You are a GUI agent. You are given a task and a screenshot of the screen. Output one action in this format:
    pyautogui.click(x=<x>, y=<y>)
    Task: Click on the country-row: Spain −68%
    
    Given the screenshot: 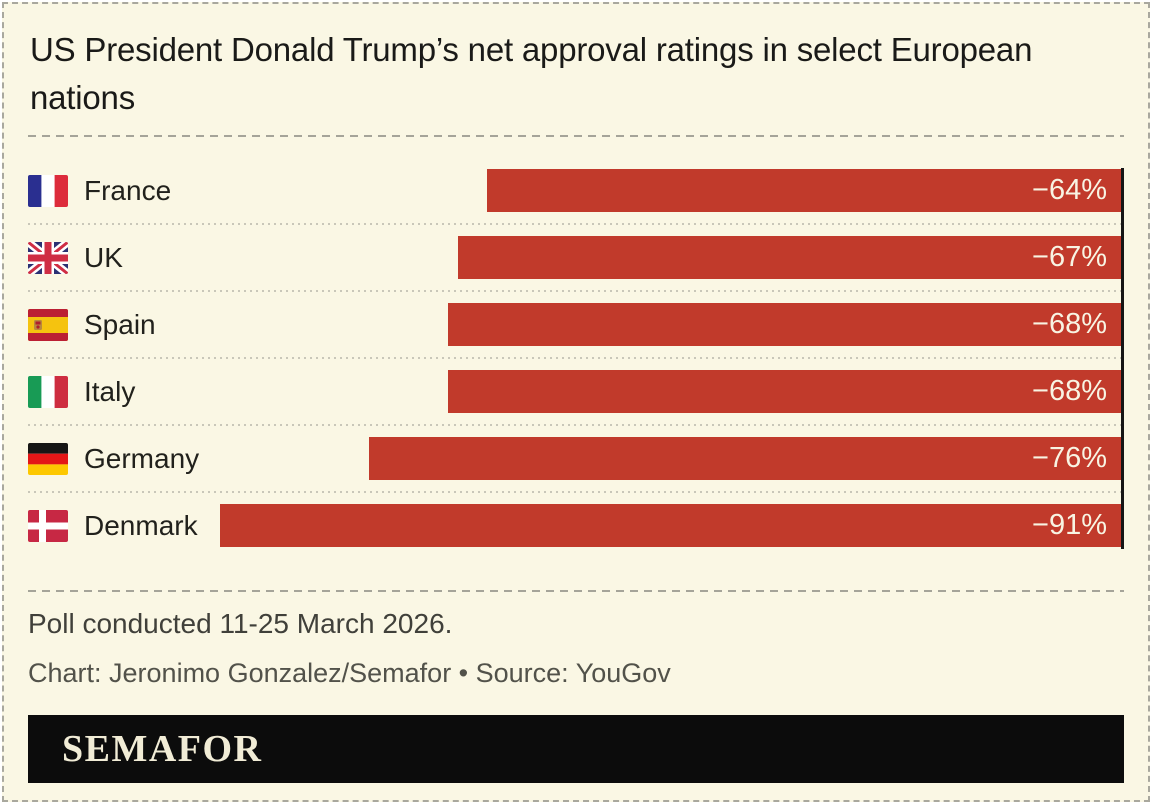 What is the action you would take?
    pyautogui.click(x=576, y=325)
    